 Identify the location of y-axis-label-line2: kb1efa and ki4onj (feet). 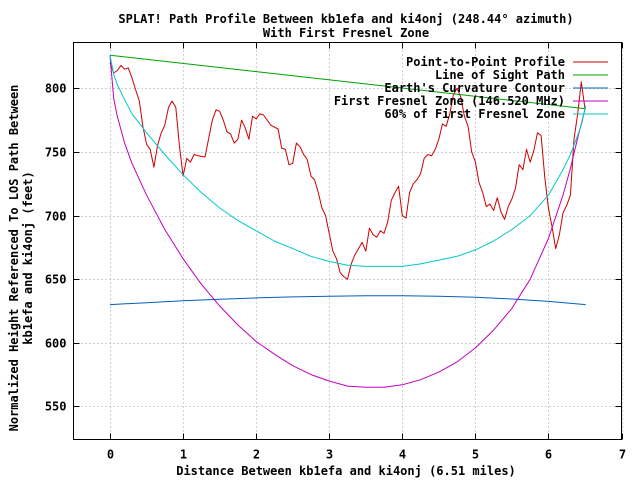
(28, 257).